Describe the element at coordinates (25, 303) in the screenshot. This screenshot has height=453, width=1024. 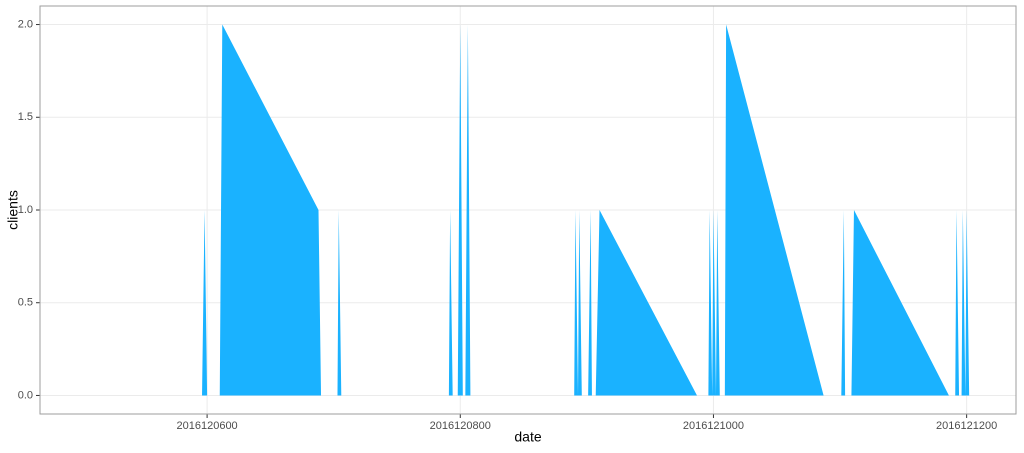
I see `y-tick-label: 0.5` at that location.